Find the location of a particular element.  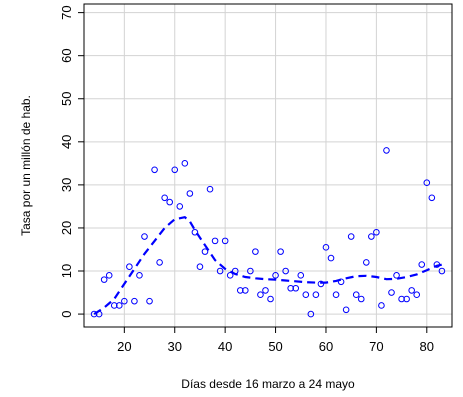

x-axis: 20 30 40 50 60 70 80 is located at coordinates (275, 340).